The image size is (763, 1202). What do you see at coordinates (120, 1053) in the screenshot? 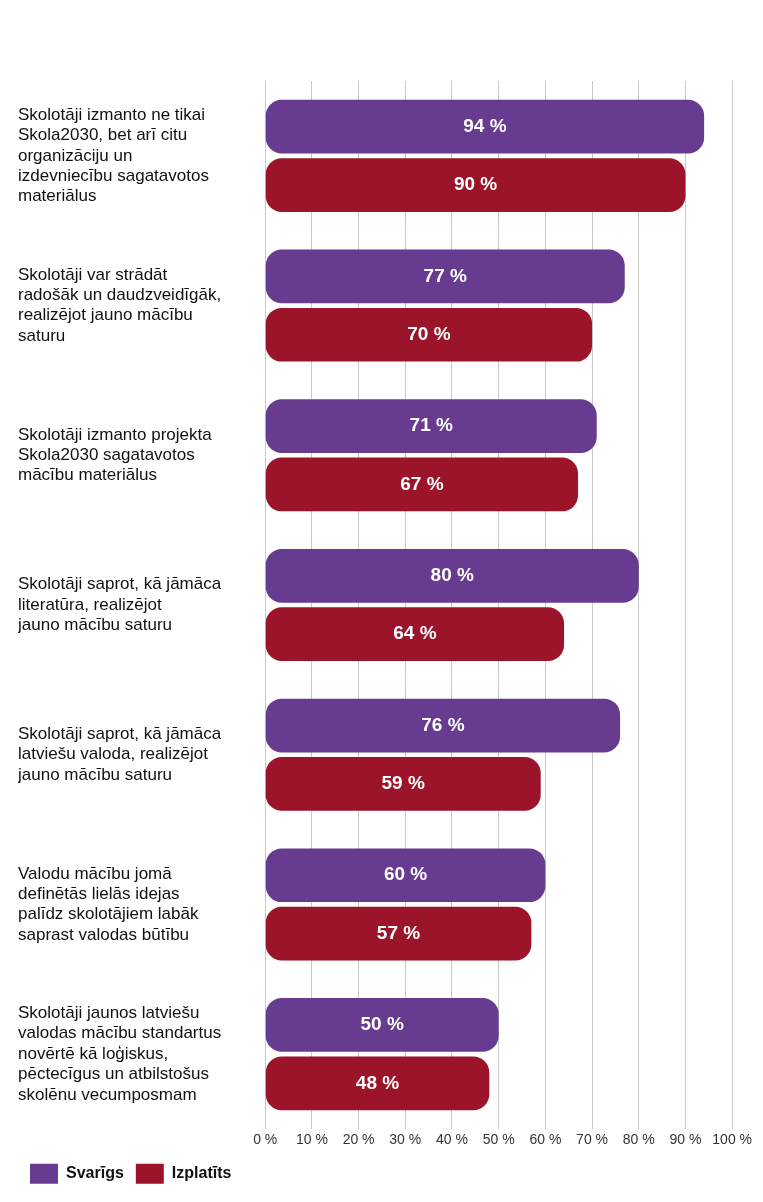
I see `y-tick-label: Skolotāji jaunos latviešu valodas mācību standartus novērtē kā loģiskus, pēctecīgus un atbilstošus skolēnu vecumposmam` at bounding box center [120, 1053].